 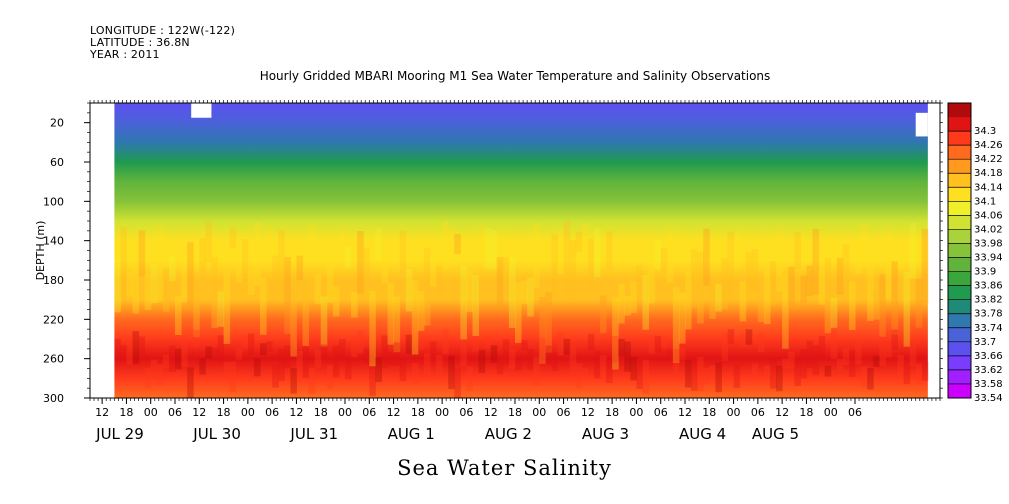 I want to click on x-day-label: AUG 3, so click(x=605, y=434).